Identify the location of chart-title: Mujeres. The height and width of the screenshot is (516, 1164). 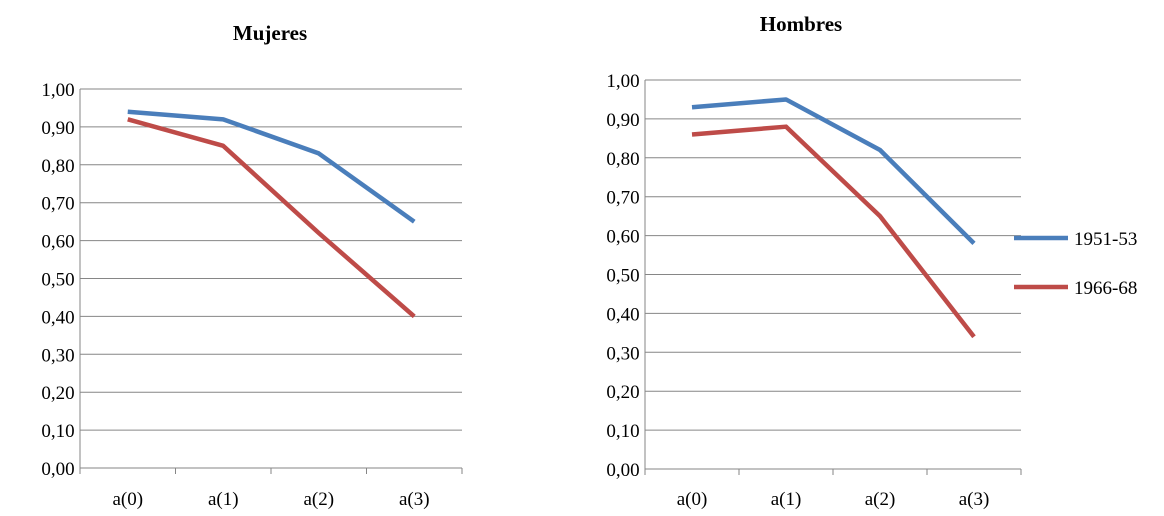
(270, 33).